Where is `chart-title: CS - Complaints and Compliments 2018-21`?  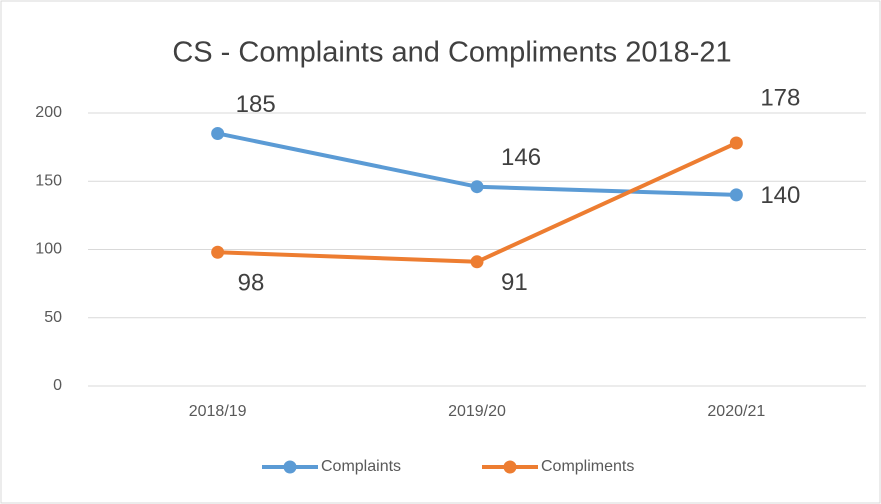
chart-title: CS - Complaints and Compliments 2018-21 is located at coordinates (451, 53).